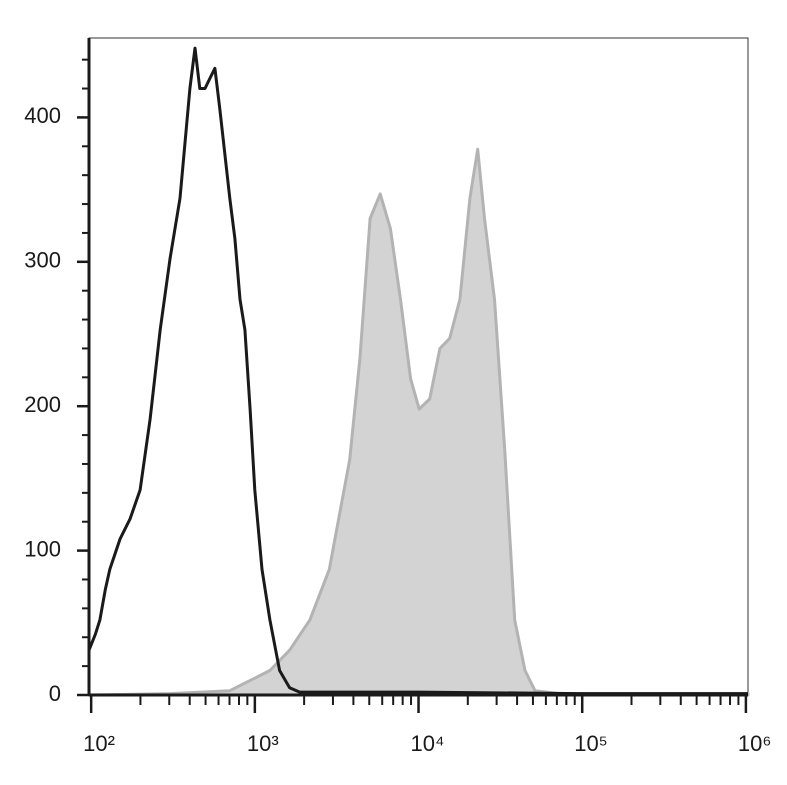  I want to click on x-tick-label: 10⁴, so click(428, 743).